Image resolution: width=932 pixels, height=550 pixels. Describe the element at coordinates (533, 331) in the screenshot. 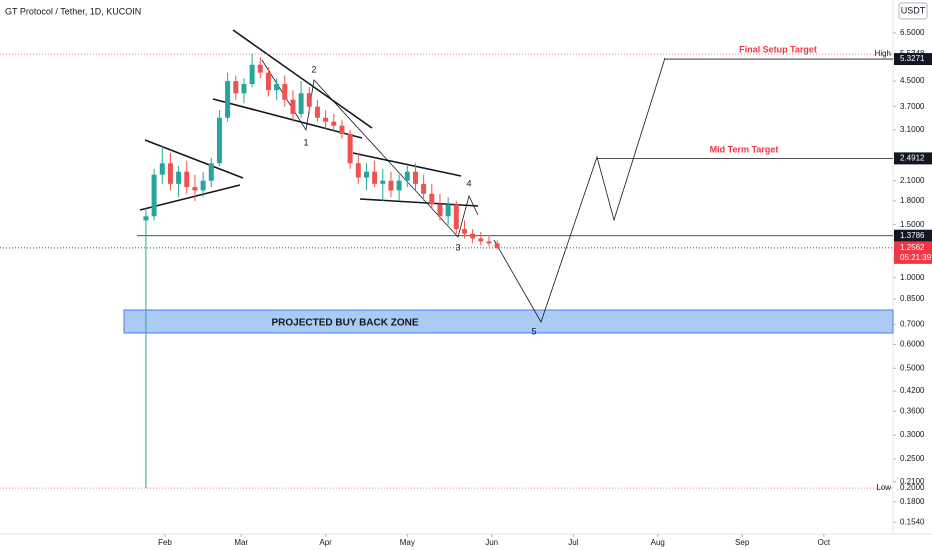

I see `wave-label: 5` at that location.